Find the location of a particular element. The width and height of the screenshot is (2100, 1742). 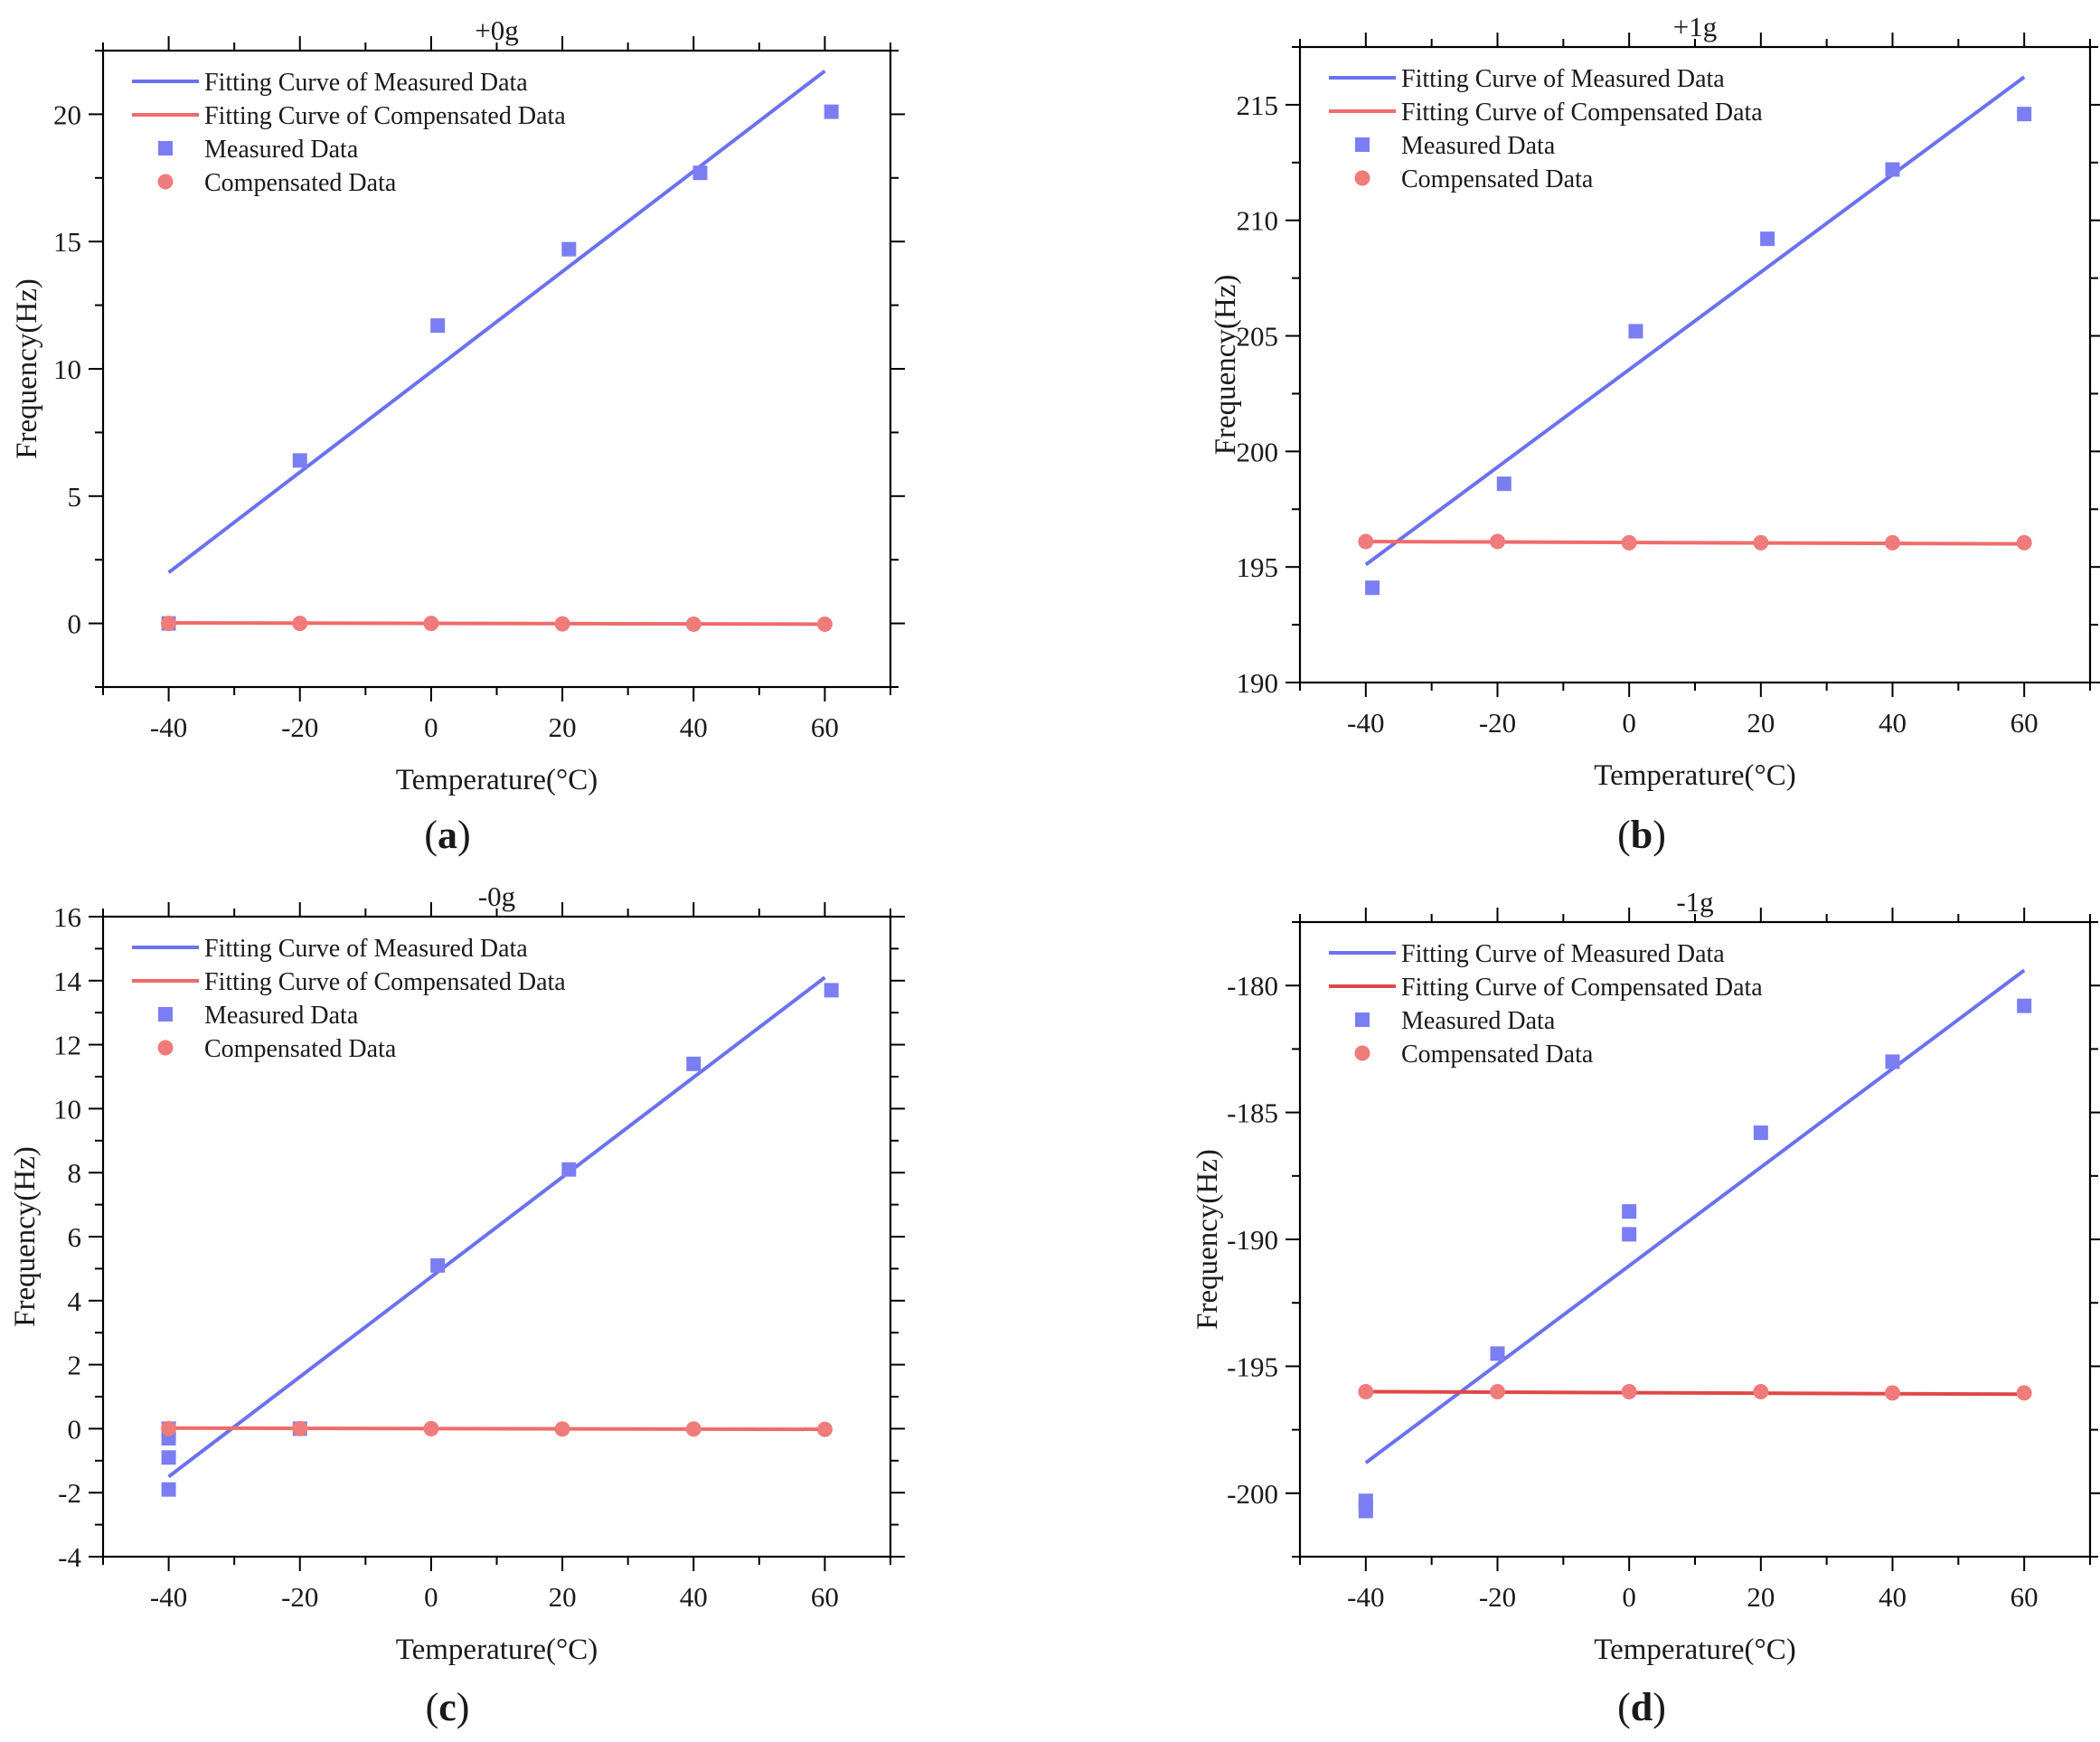

panel-label: (b) is located at coordinates (1641, 835).